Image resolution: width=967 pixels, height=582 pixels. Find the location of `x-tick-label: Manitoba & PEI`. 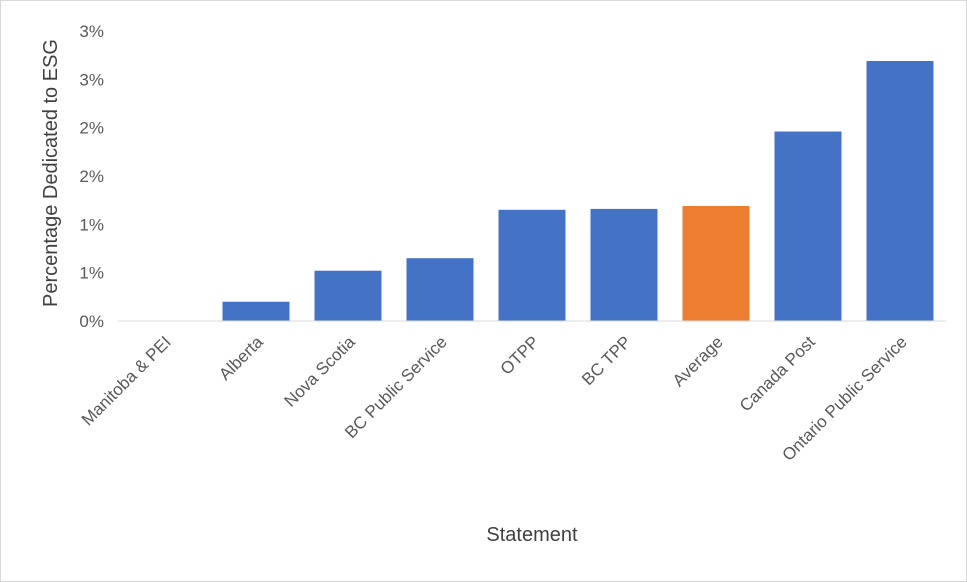

x-tick-label: Manitoba & PEI is located at coordinates (126, 380).